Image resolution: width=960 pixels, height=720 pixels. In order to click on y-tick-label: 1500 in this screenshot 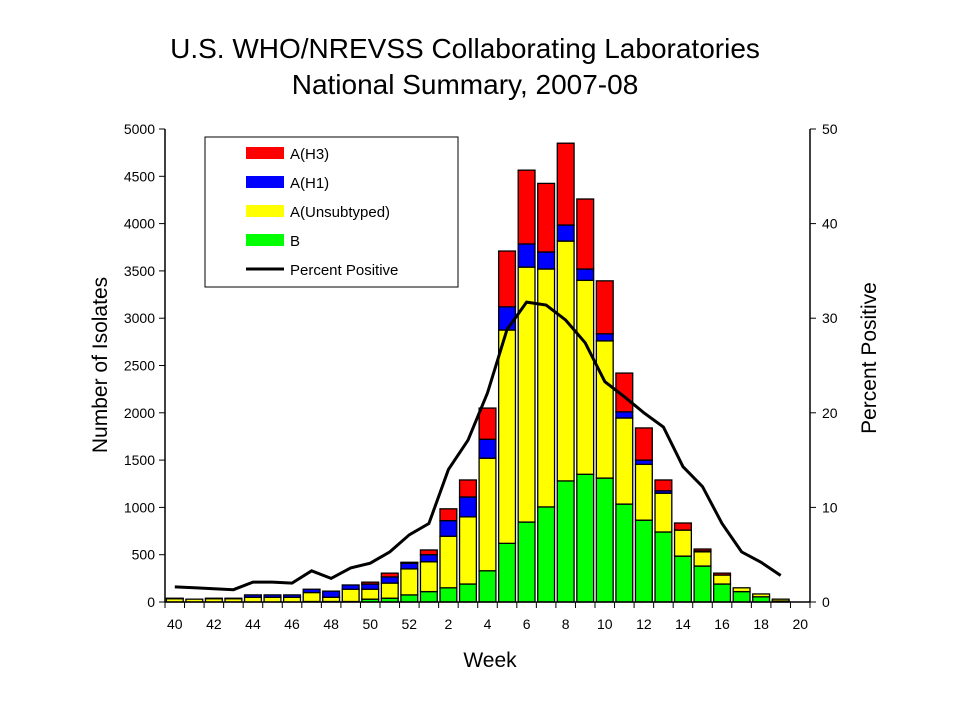, I will do `click(139, 460)`.